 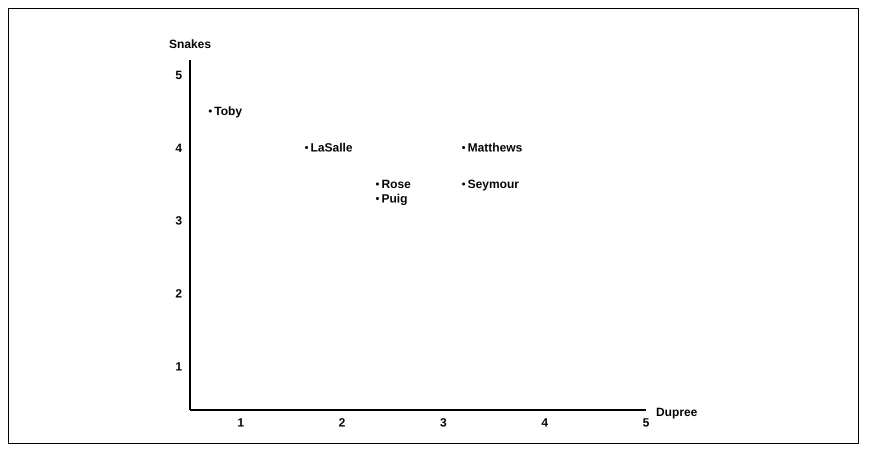 I want to click on data-label: Matthews, so click(x=495, y=147).